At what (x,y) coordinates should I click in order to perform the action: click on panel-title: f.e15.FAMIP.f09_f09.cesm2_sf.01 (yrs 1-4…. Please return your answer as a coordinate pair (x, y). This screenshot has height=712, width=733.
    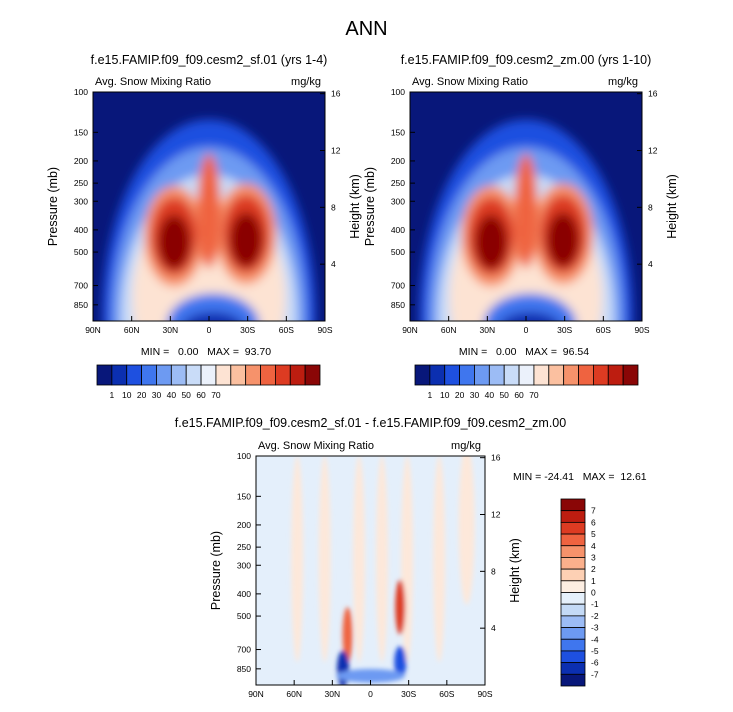
    Looking at the image, I should click on (209, 60).